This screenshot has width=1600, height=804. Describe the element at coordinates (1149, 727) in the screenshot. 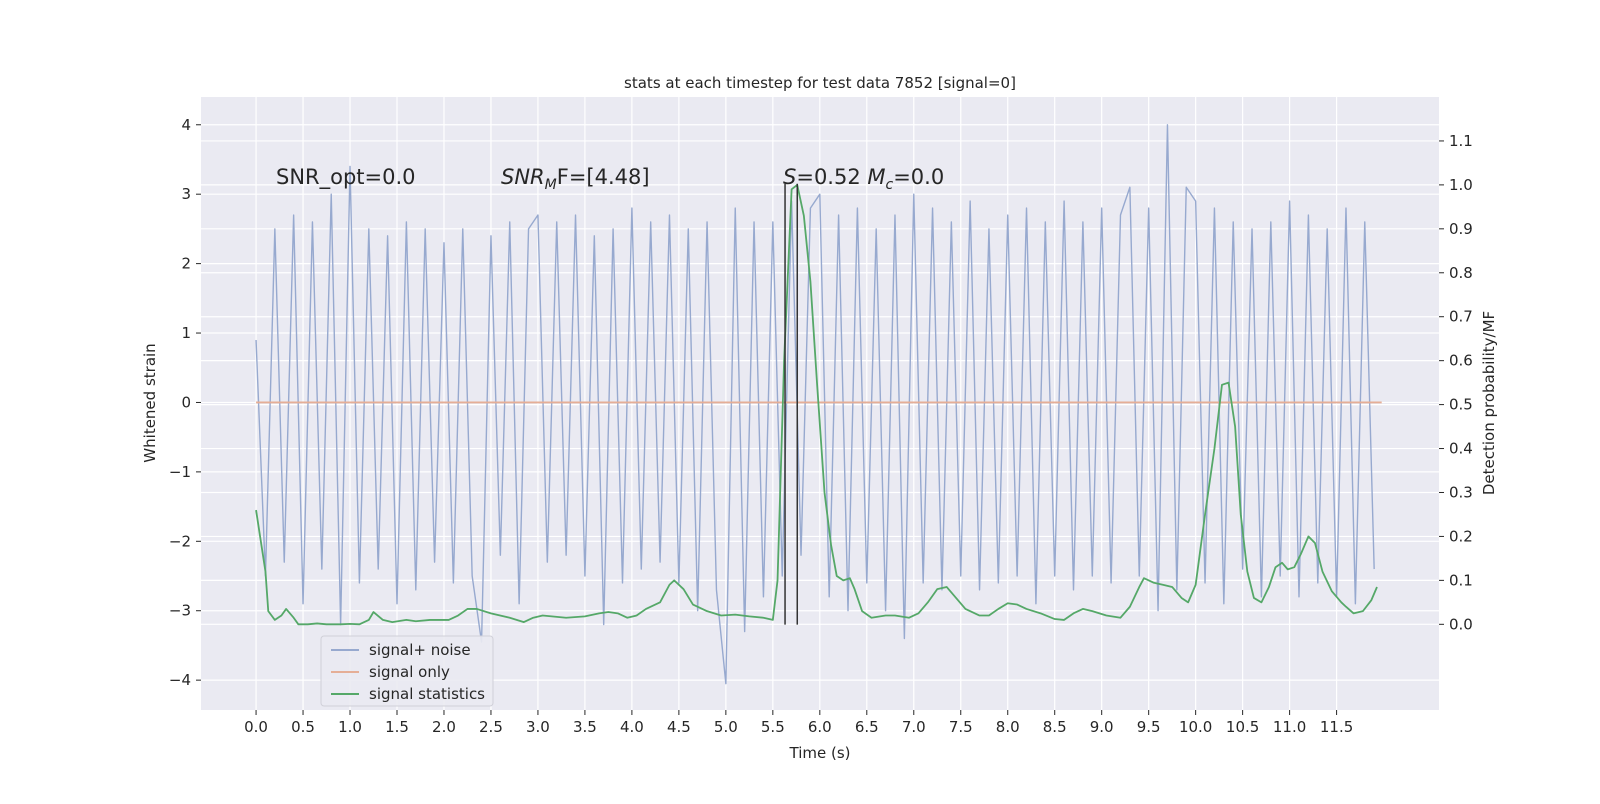

I see `x-tick-label: 9.5` at that location.